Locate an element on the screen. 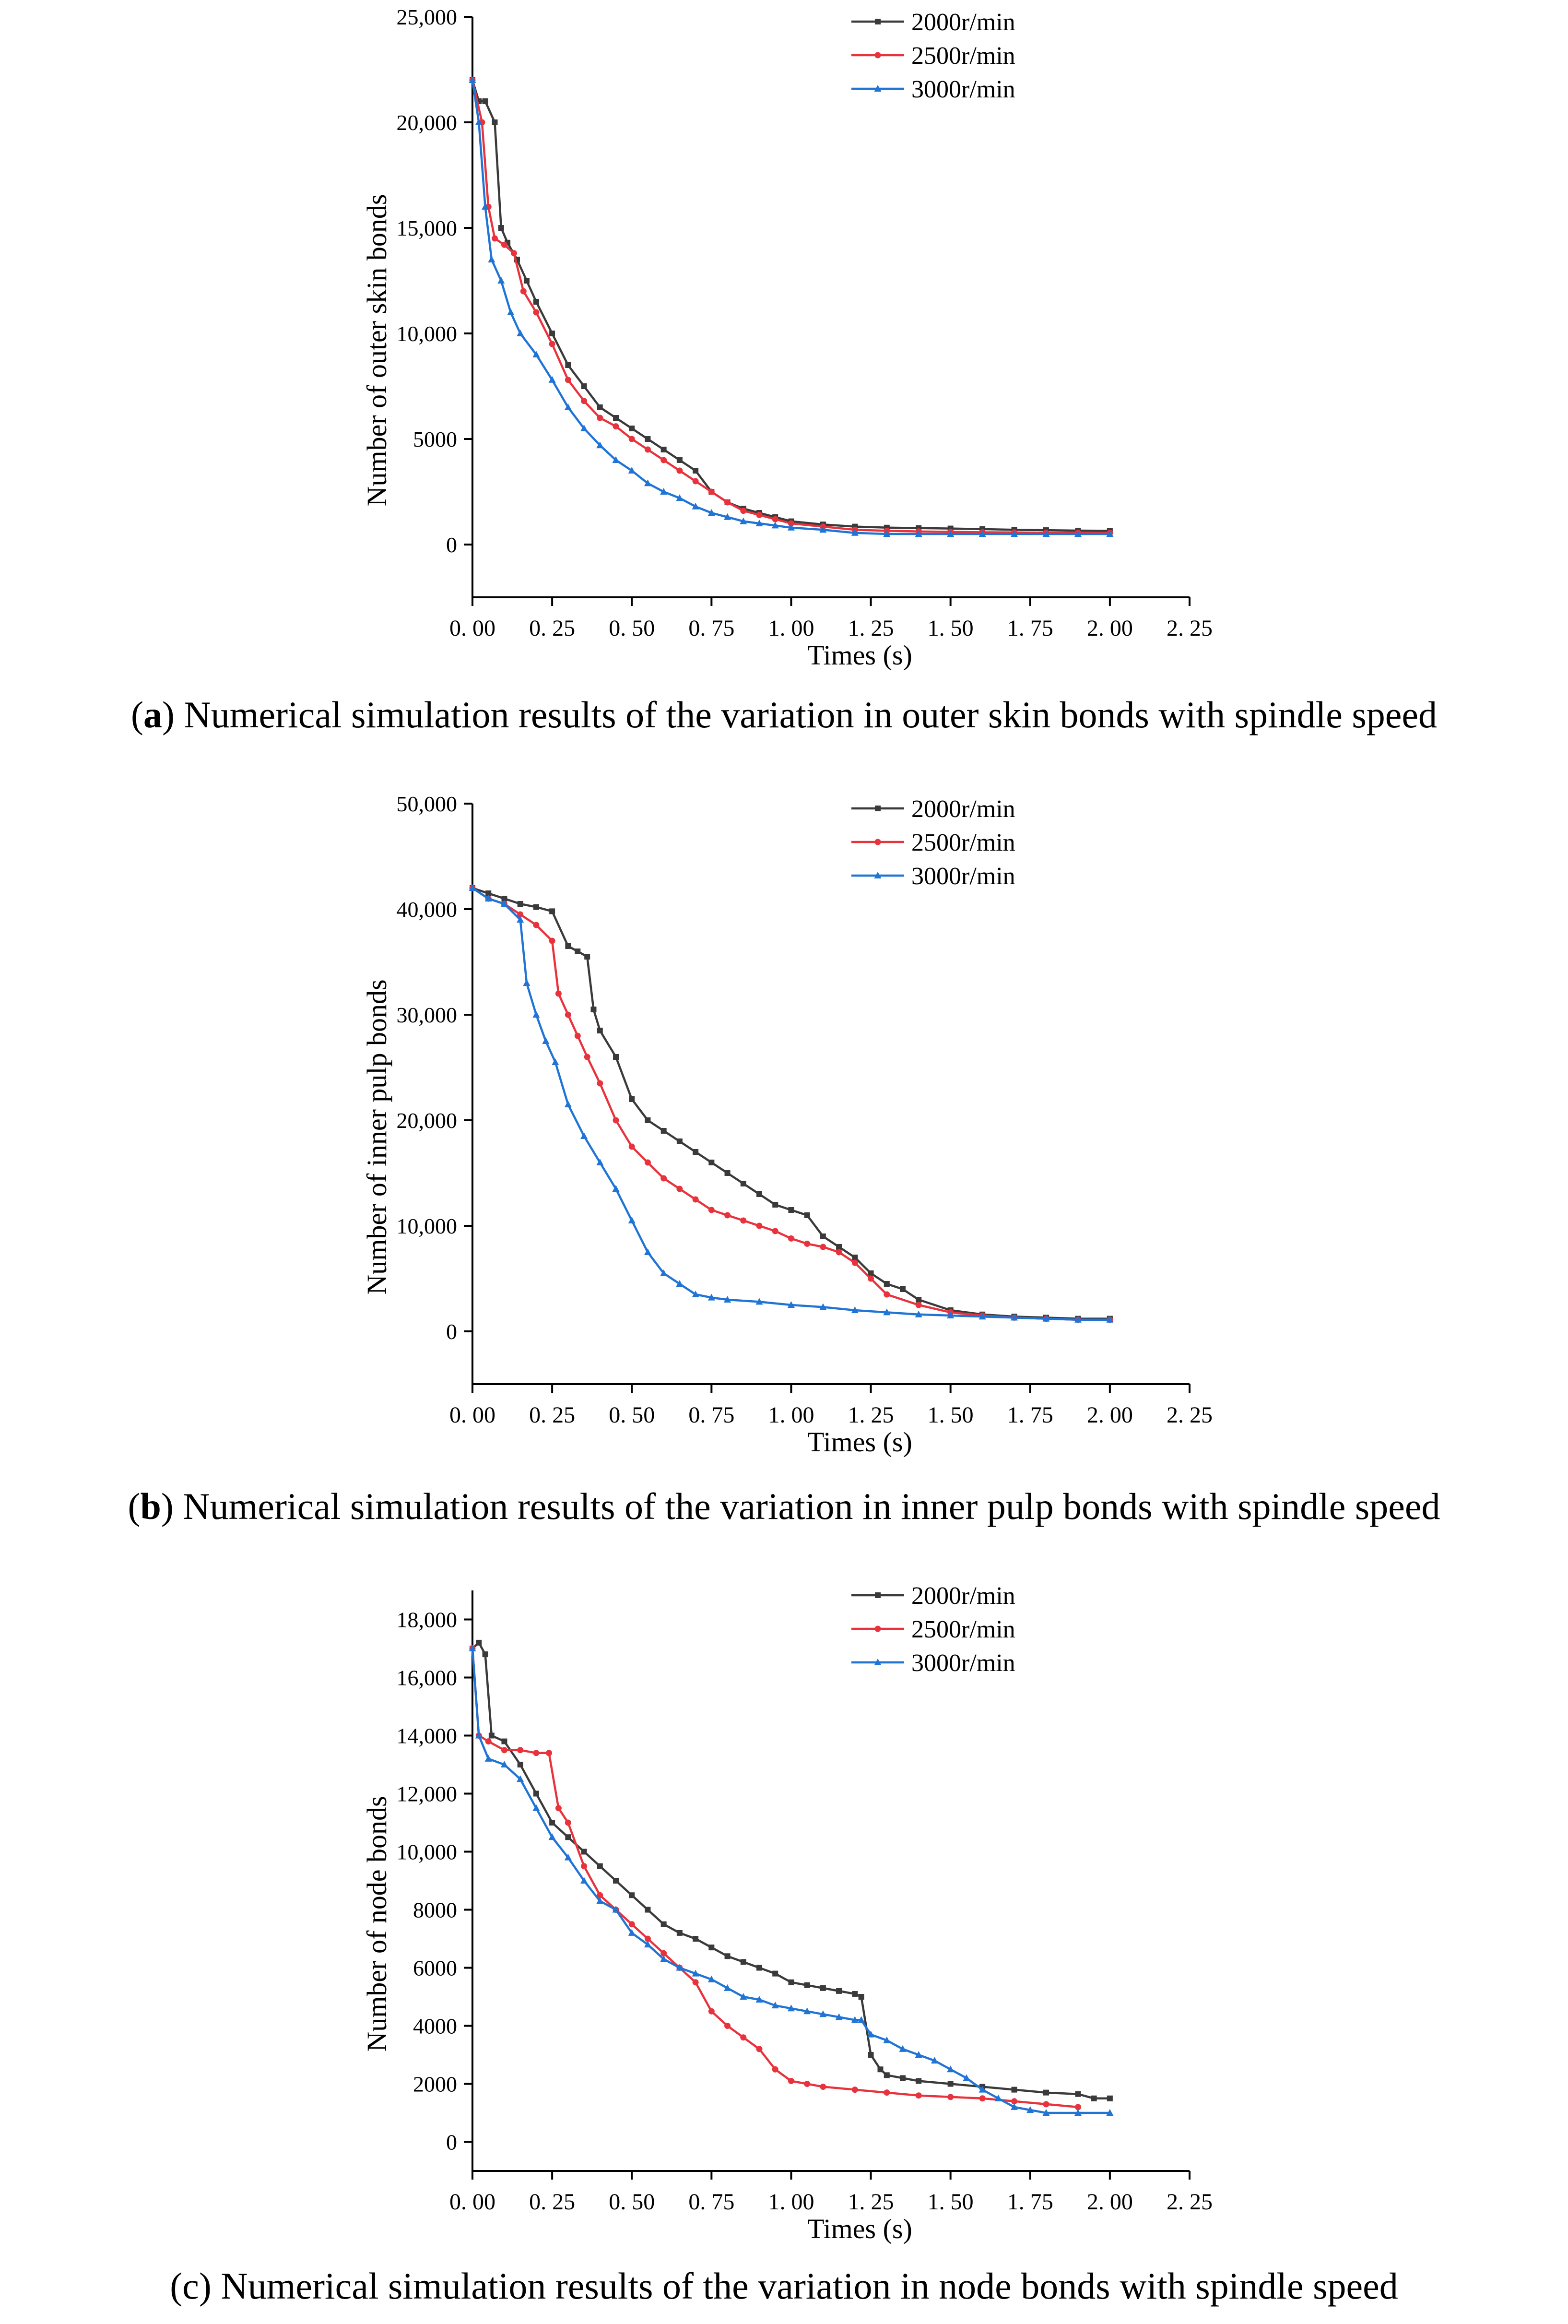  chart-b-y-tick-label: 40,000 is located at coordinates (427, 909).